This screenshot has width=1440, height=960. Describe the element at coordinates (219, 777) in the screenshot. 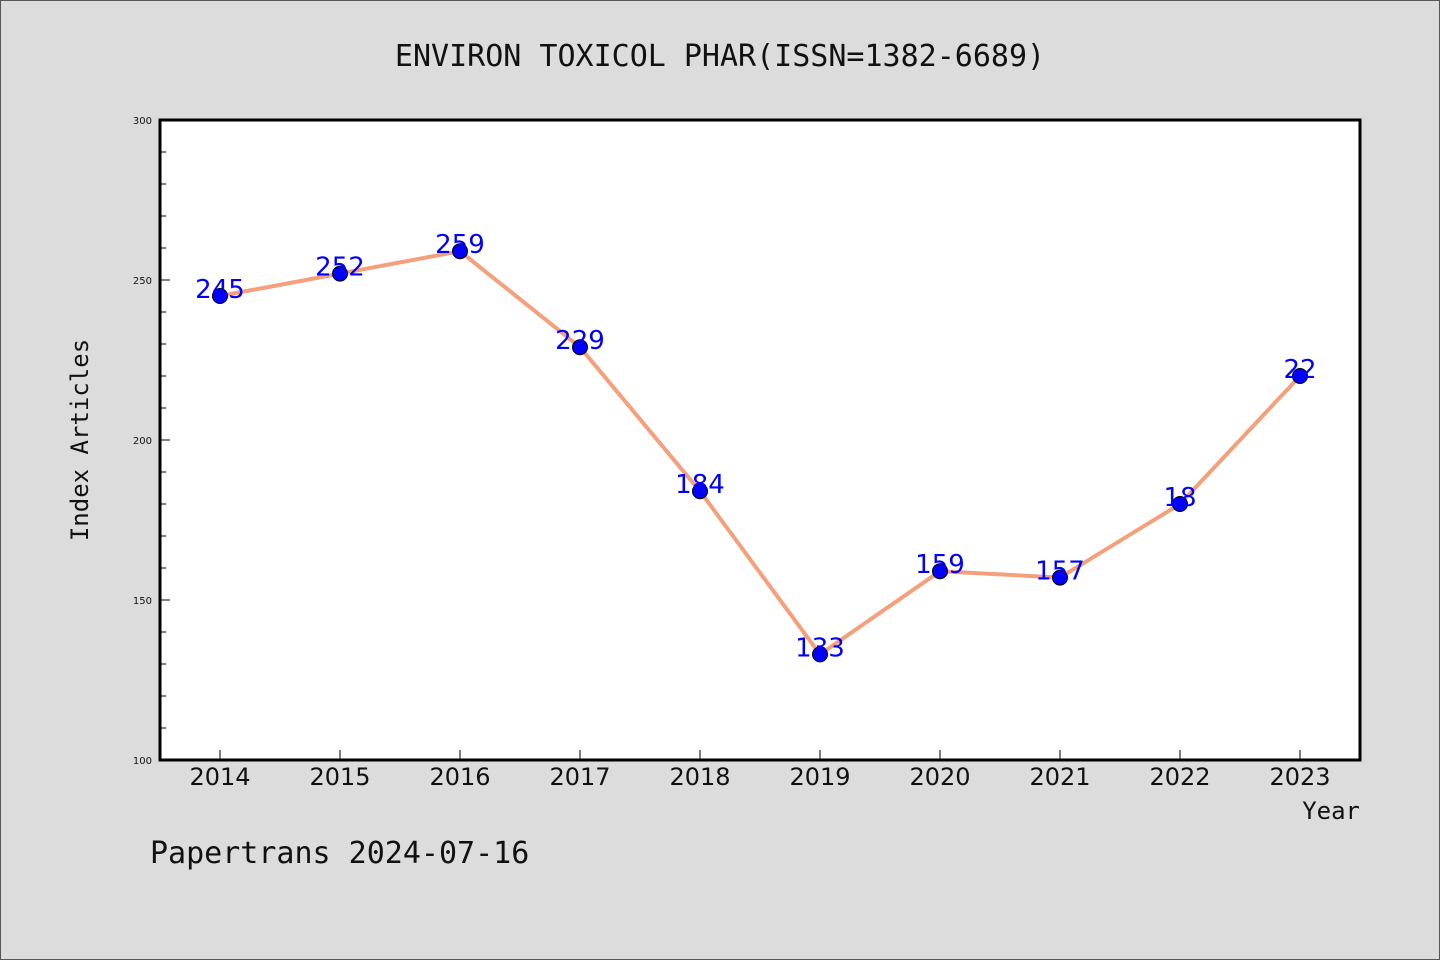

I see `x-tick-label: 2014` at that location.